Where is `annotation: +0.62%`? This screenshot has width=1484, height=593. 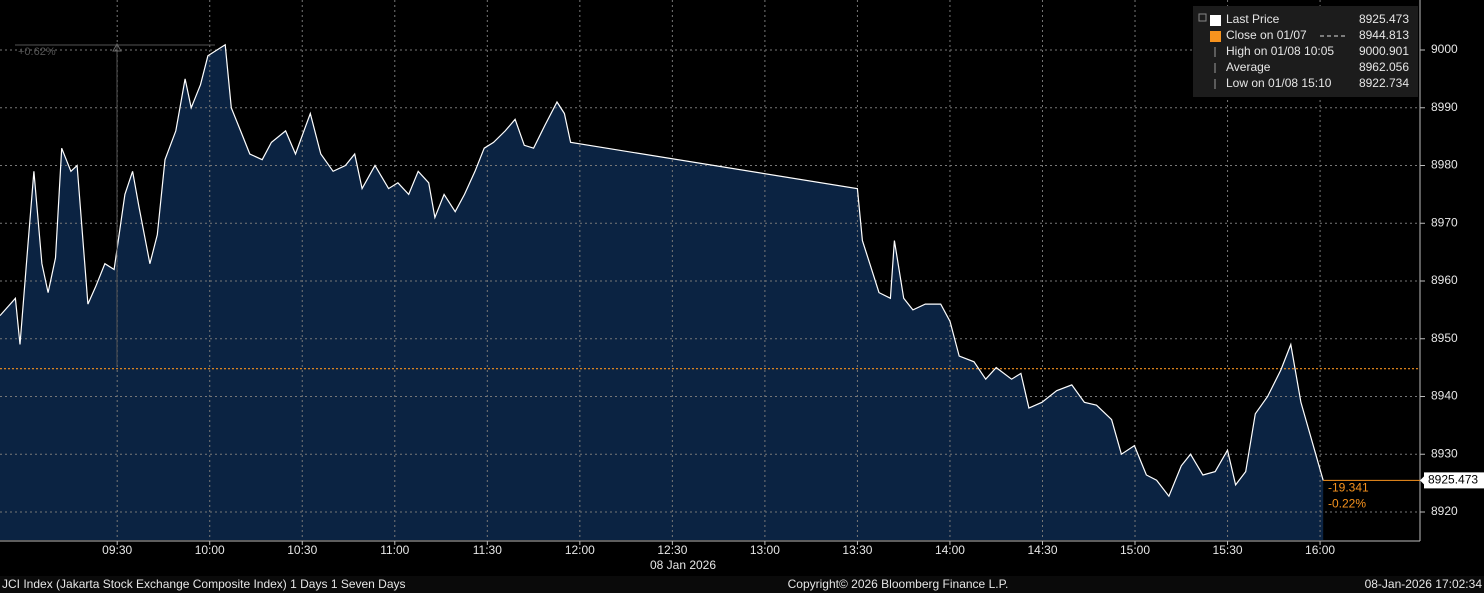 annotation: +0.62% is located at coordinates (37, 52).